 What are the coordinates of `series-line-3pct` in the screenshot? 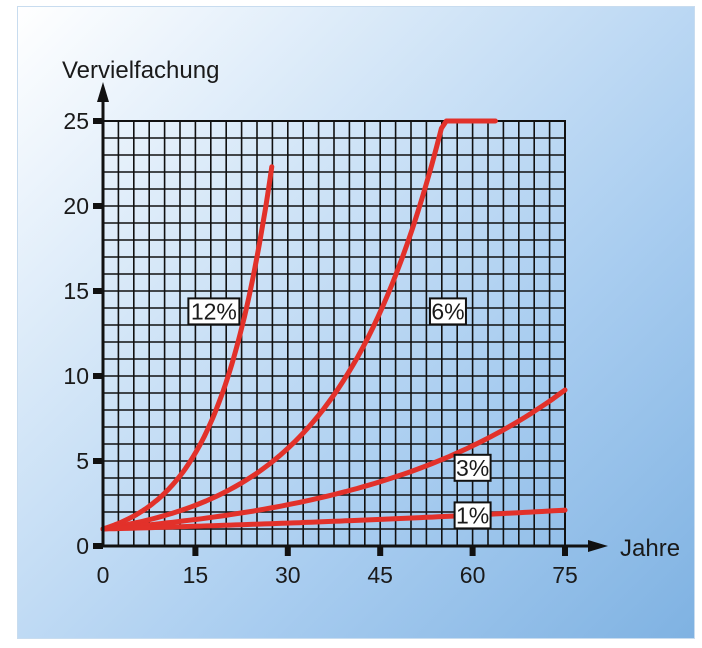 It's located at (334, 459).